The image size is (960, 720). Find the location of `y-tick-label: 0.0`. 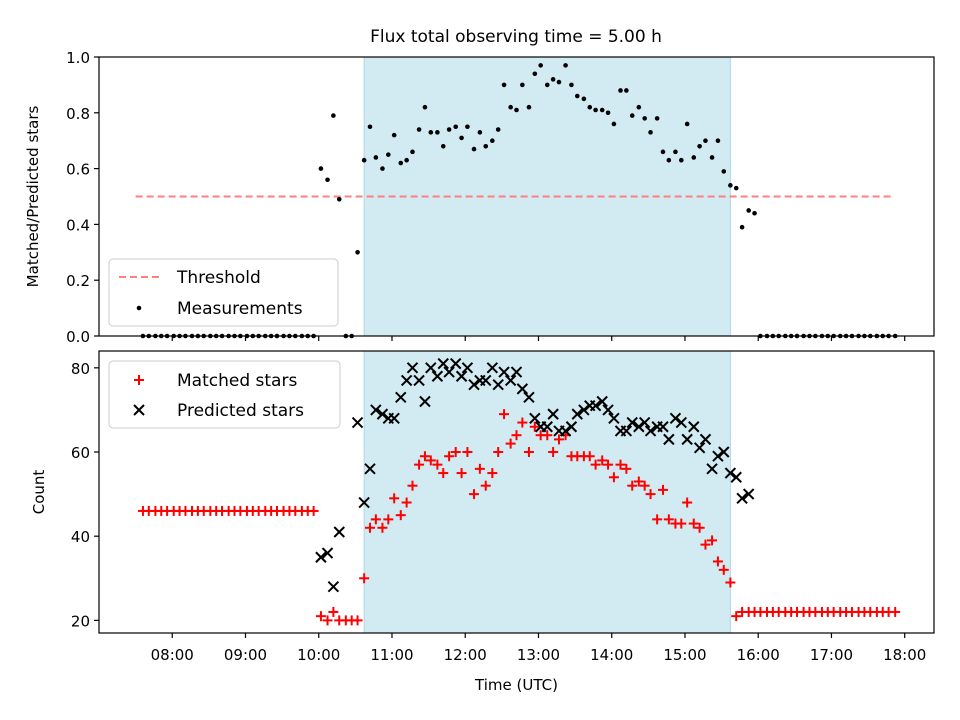

y-tick-label: 0.0 is located at coordinates (78, 337).